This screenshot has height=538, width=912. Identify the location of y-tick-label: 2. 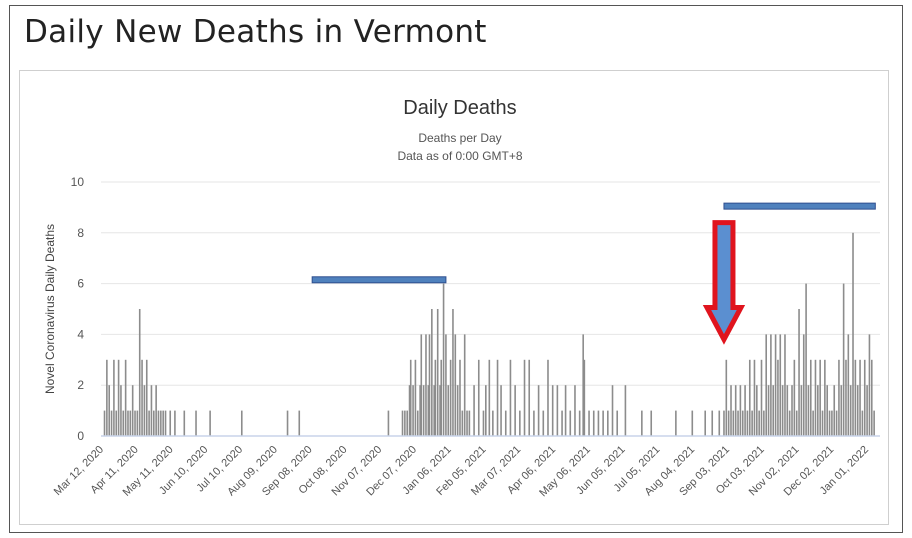
(80, 385).